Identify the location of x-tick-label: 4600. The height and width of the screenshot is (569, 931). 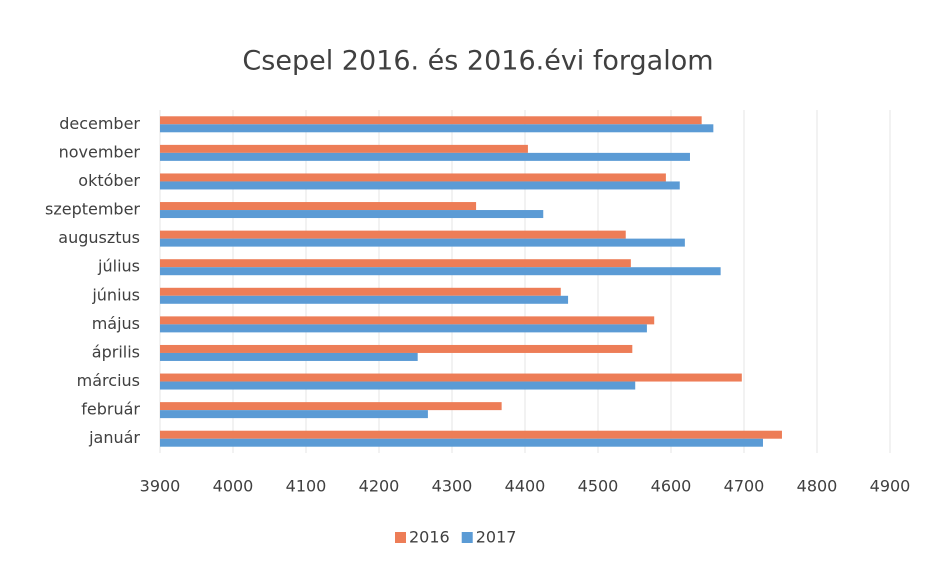
(671, 486).